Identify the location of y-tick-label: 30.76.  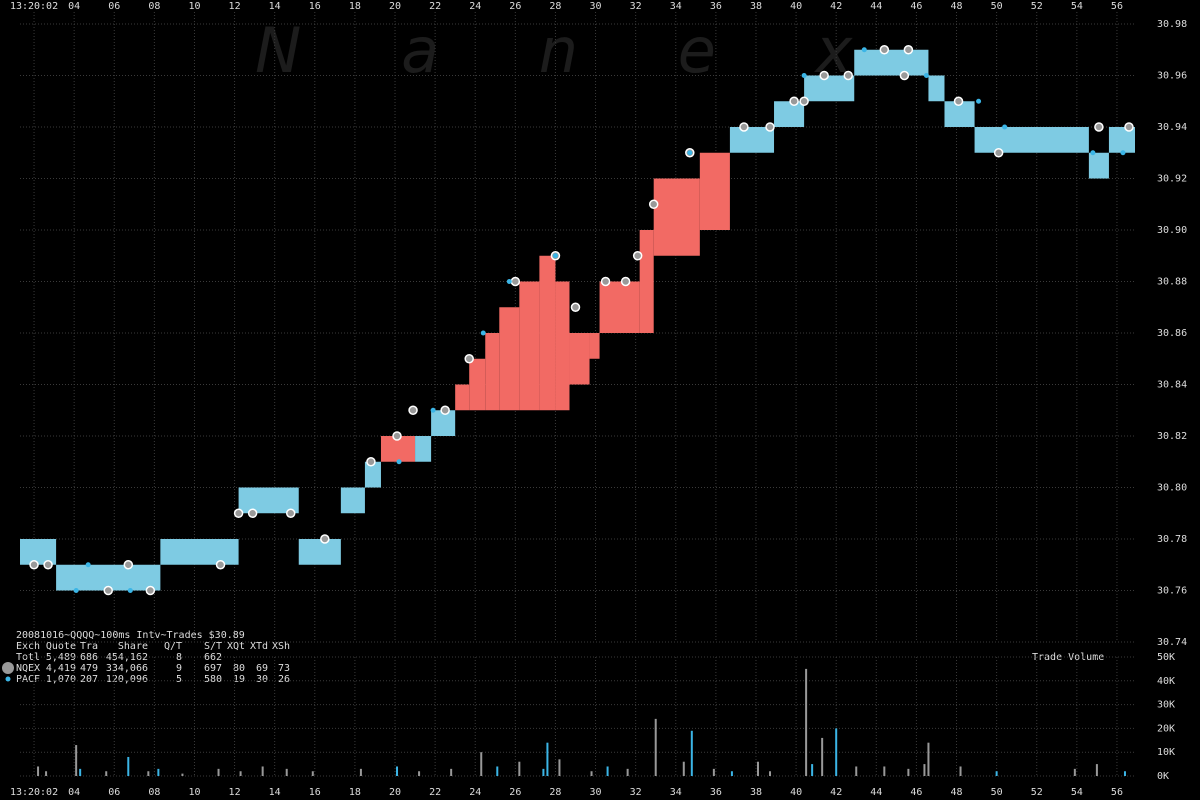
(1172, 591).